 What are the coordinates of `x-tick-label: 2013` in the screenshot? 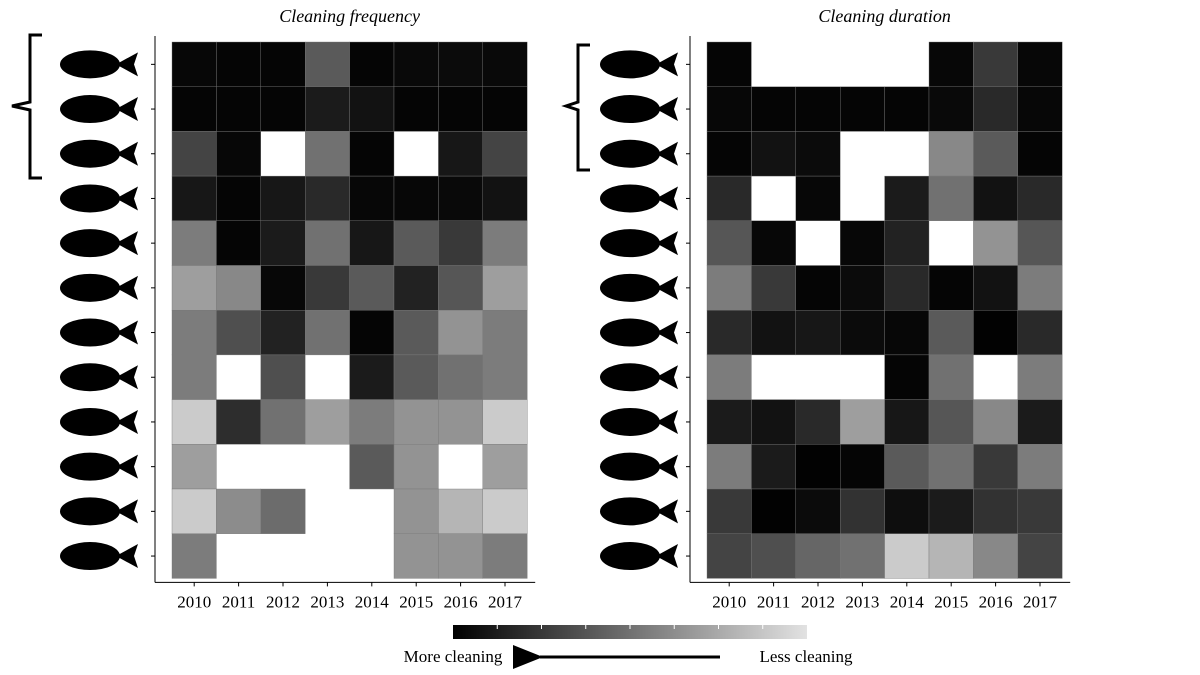 It's located at (327, 601).